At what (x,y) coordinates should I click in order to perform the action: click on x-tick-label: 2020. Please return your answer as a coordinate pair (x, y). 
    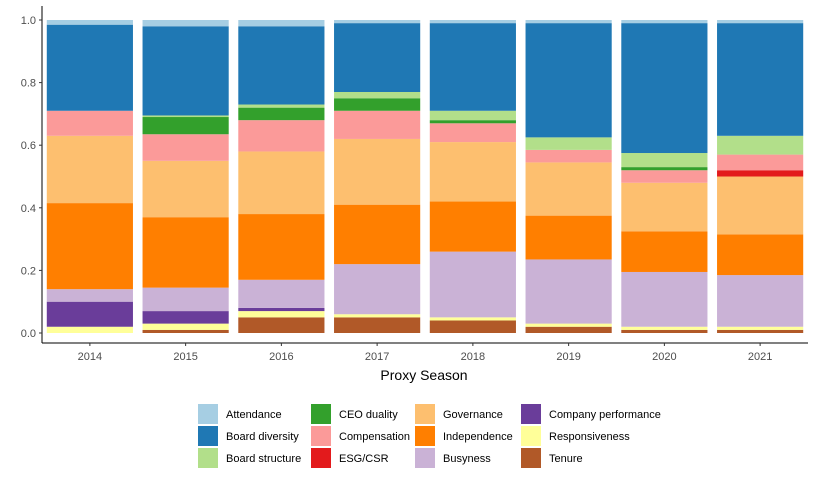
    Looking at the image, I should click on (664, 357).